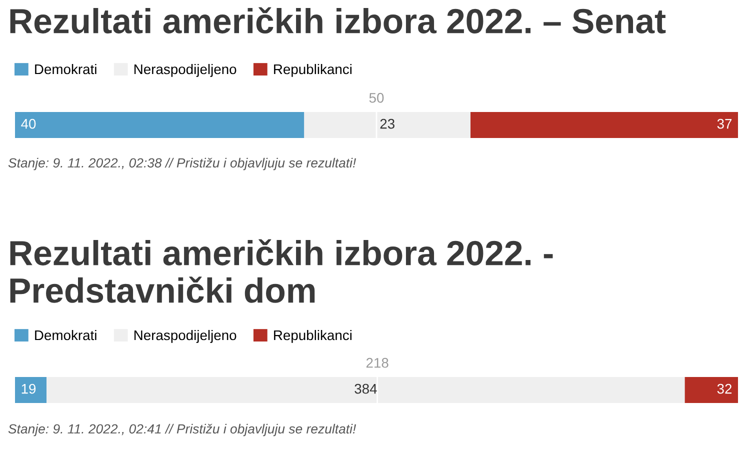  What do you see at coordinates (724, 389) in the screenshot?
I see `data-label: 32` at bounding box center [724, 389].